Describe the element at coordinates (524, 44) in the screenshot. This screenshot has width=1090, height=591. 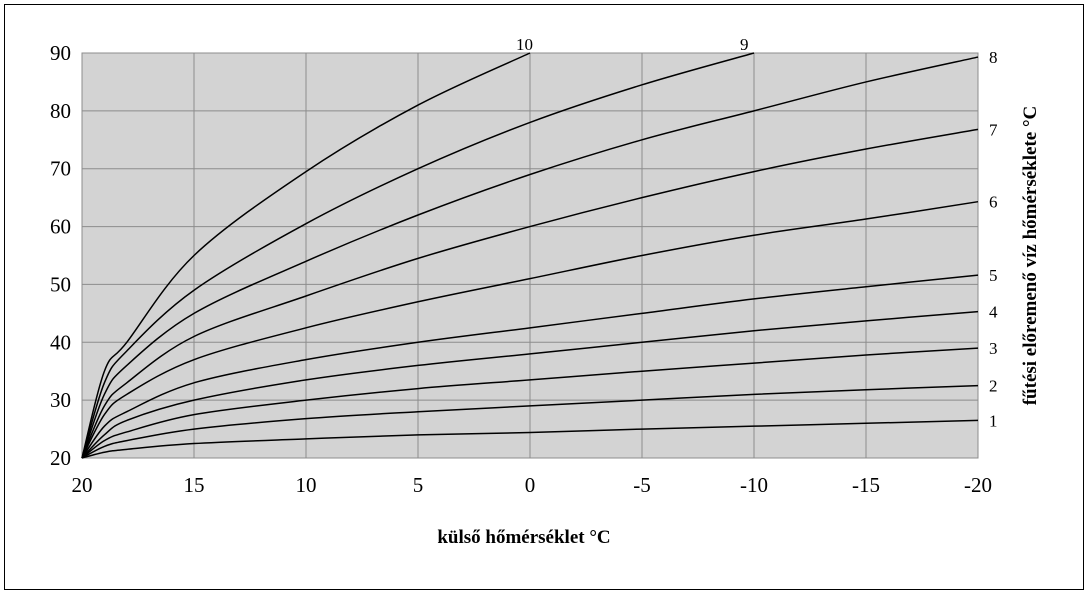
I see `curve-label-10: 10` at that location.